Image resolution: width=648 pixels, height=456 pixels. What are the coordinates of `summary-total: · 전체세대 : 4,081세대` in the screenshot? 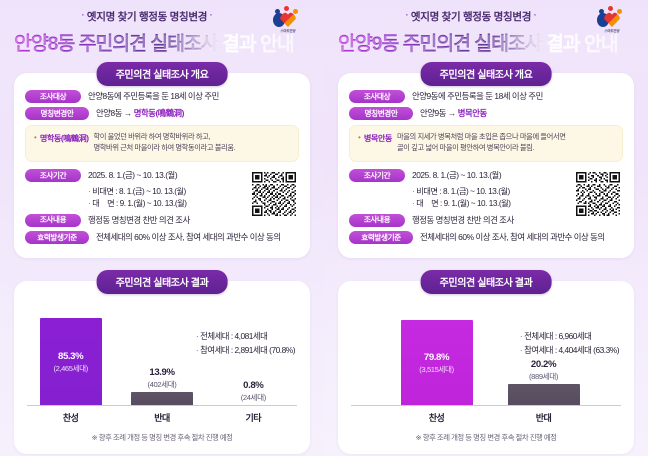 It's located at (245, 336).